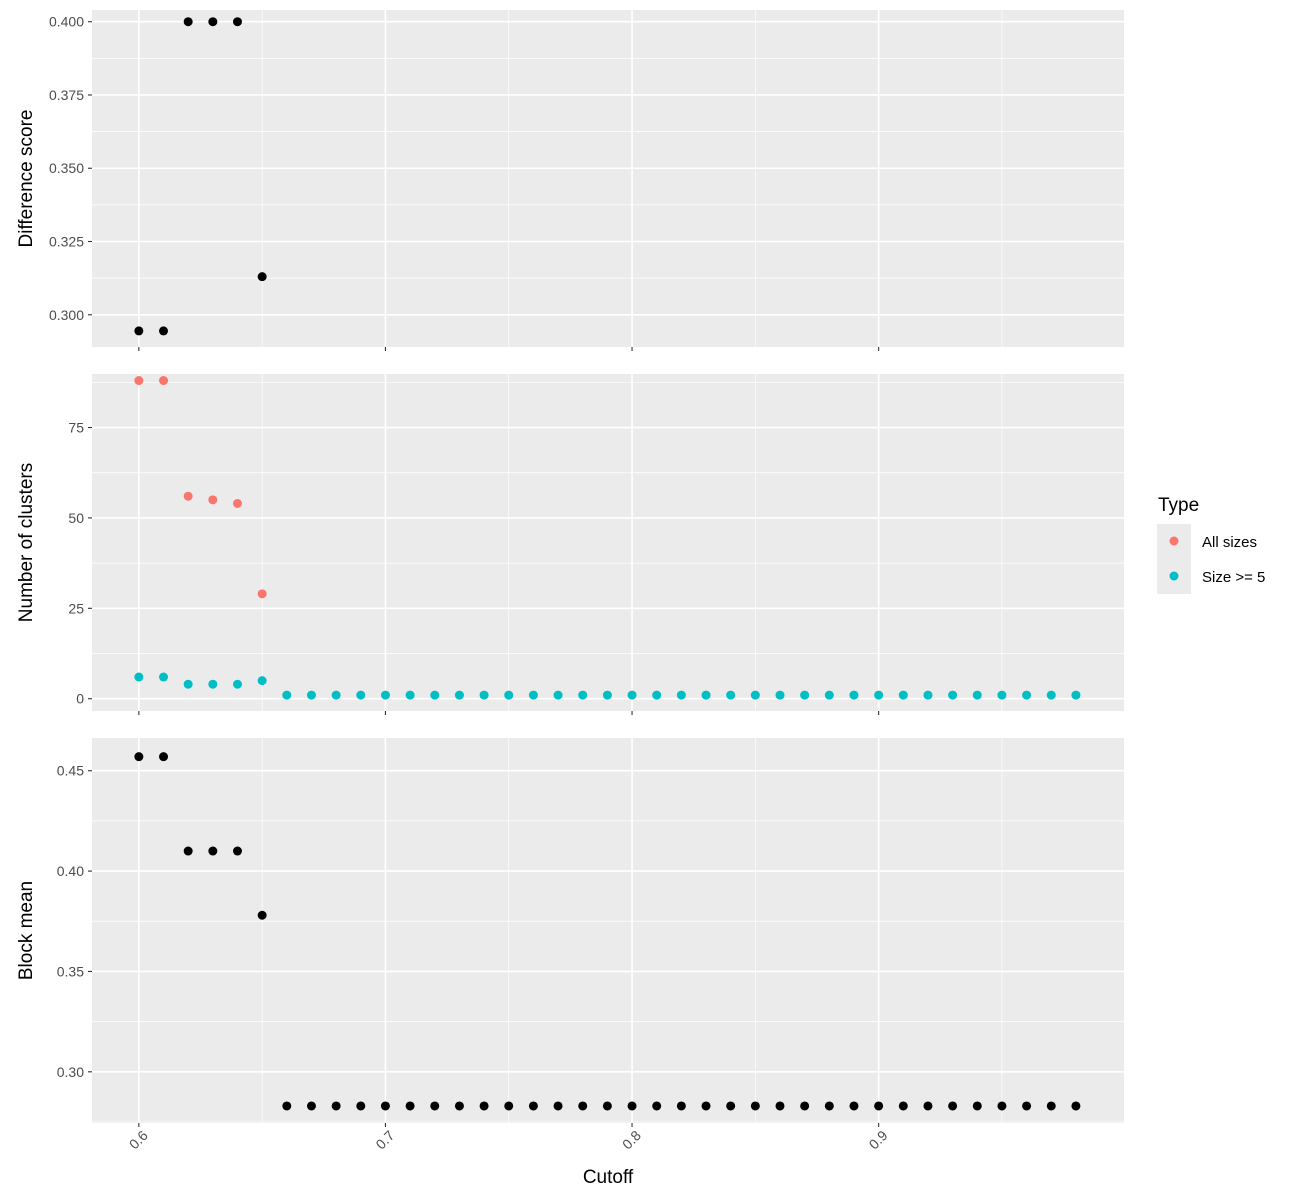  What do you see at coordinates (66, 315) in the screenshot?
I see `y-tick-label: 0.300` at bounding box center [66, 315].